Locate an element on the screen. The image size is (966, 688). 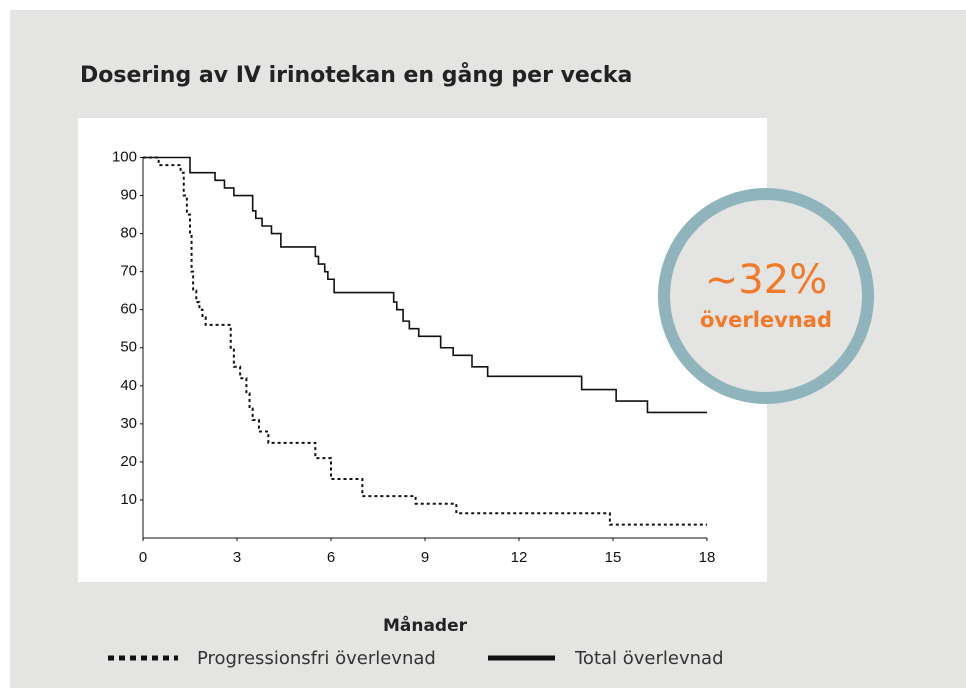
x-tick-label: 18 is located at coordinates (707, 557).